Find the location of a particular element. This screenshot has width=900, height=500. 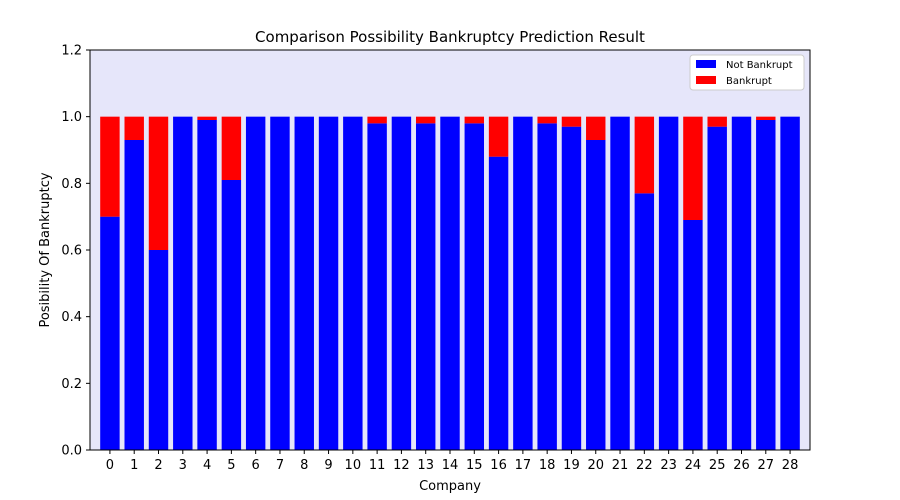

x-tick-label: 0 is located at coordinates (110, 465).